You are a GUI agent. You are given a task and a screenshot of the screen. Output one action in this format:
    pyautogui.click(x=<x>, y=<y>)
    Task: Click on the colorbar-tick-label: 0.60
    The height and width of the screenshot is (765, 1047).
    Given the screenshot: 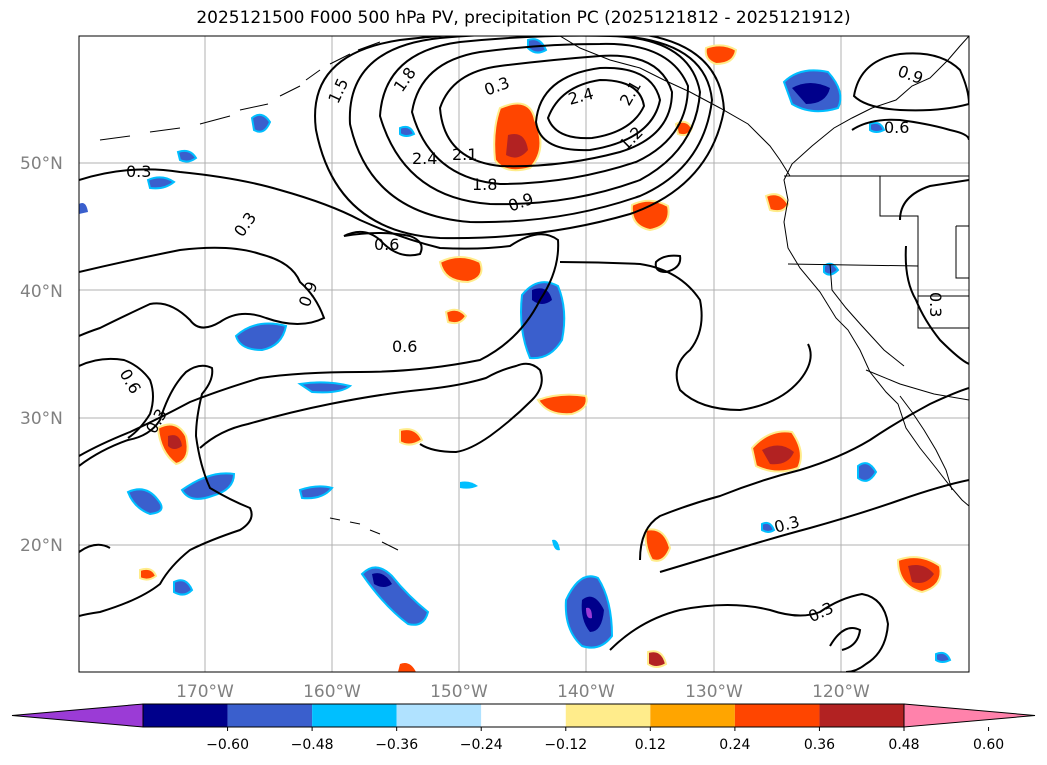 What is the action you would take?
    pyautogui.click(x=988, y=745)
    